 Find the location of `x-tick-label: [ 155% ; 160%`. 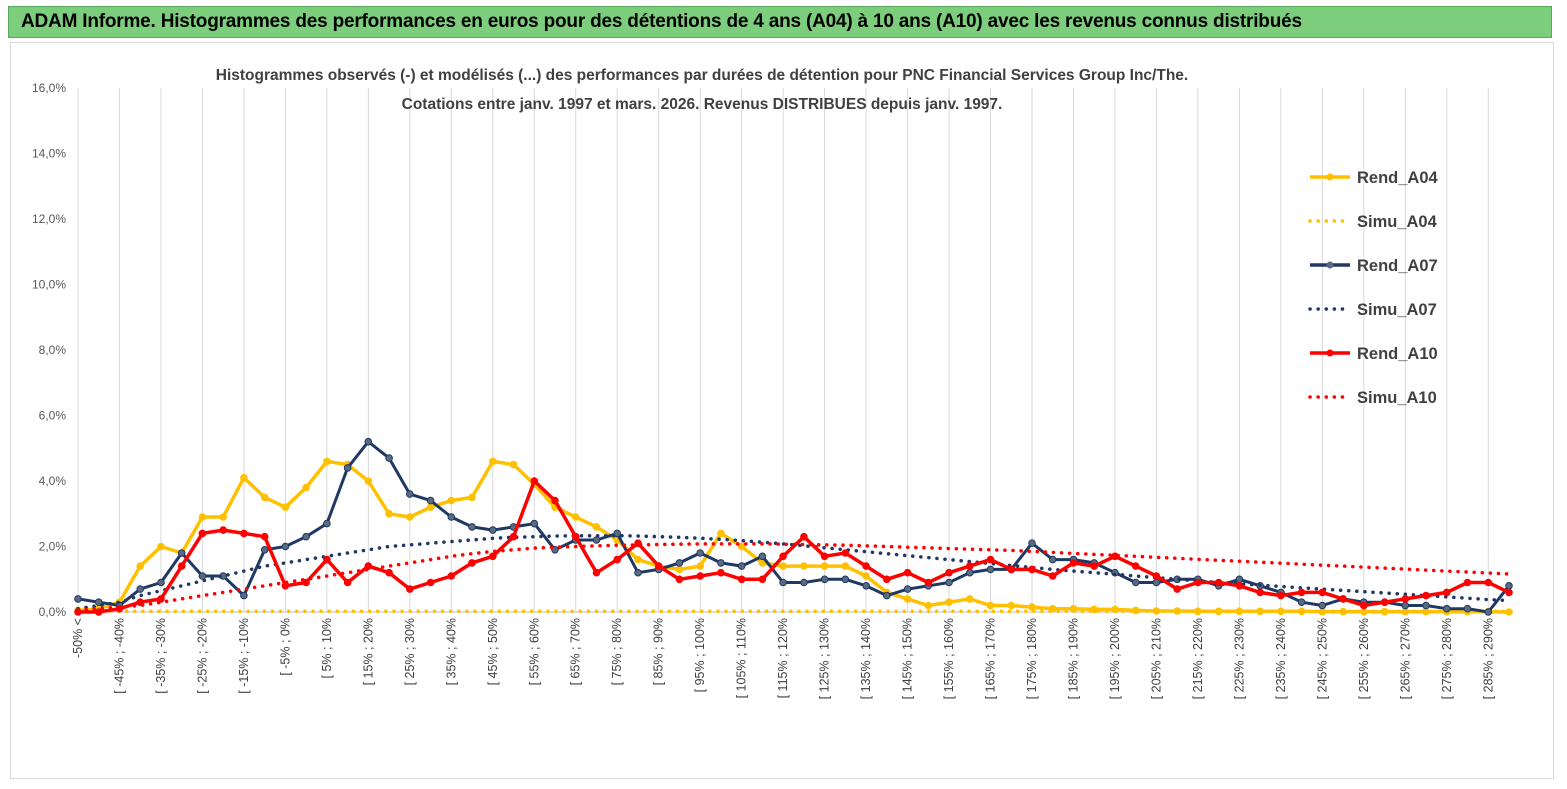

x-tick-label: [ 155% ; 160% is located at coordinates (949, 658).